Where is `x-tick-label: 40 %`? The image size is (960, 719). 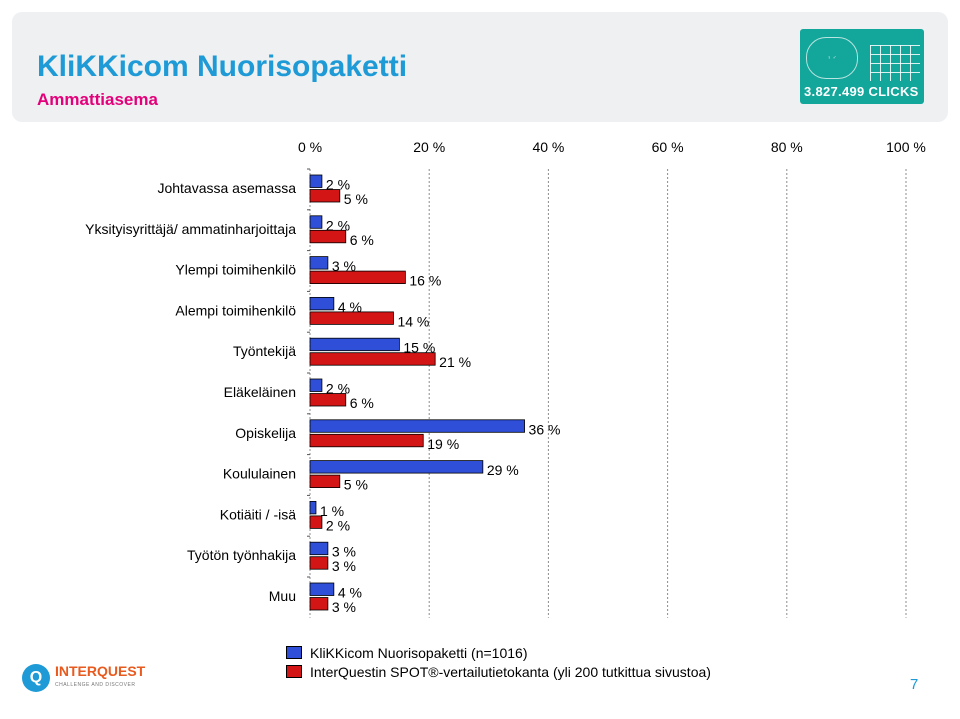 x-tick-label: 40 % is located at coordinates (548, 147).